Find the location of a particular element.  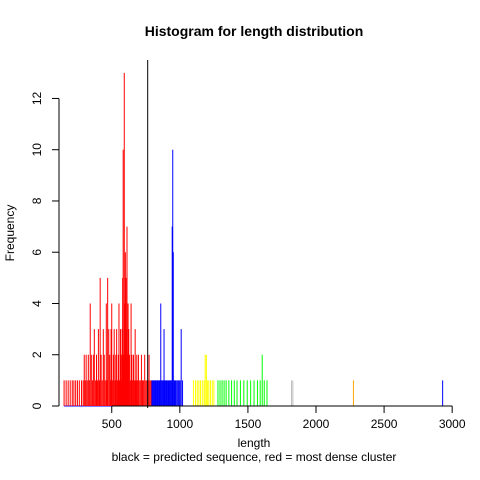

y-tick-label: 4 is located at coordinates (37, 303).